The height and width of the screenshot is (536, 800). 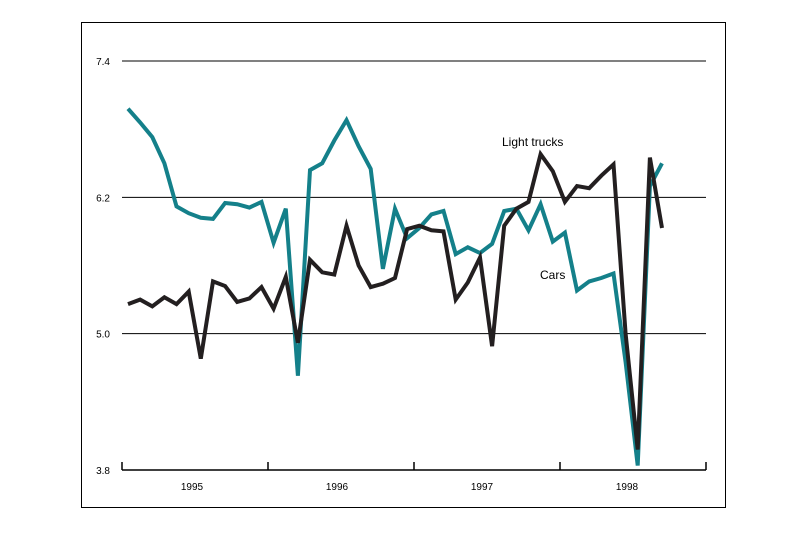 What do you see at coordinates (482, 487) in the screenshot?
I see `x-tick-label: 1997` at bounding box center [482, 487].